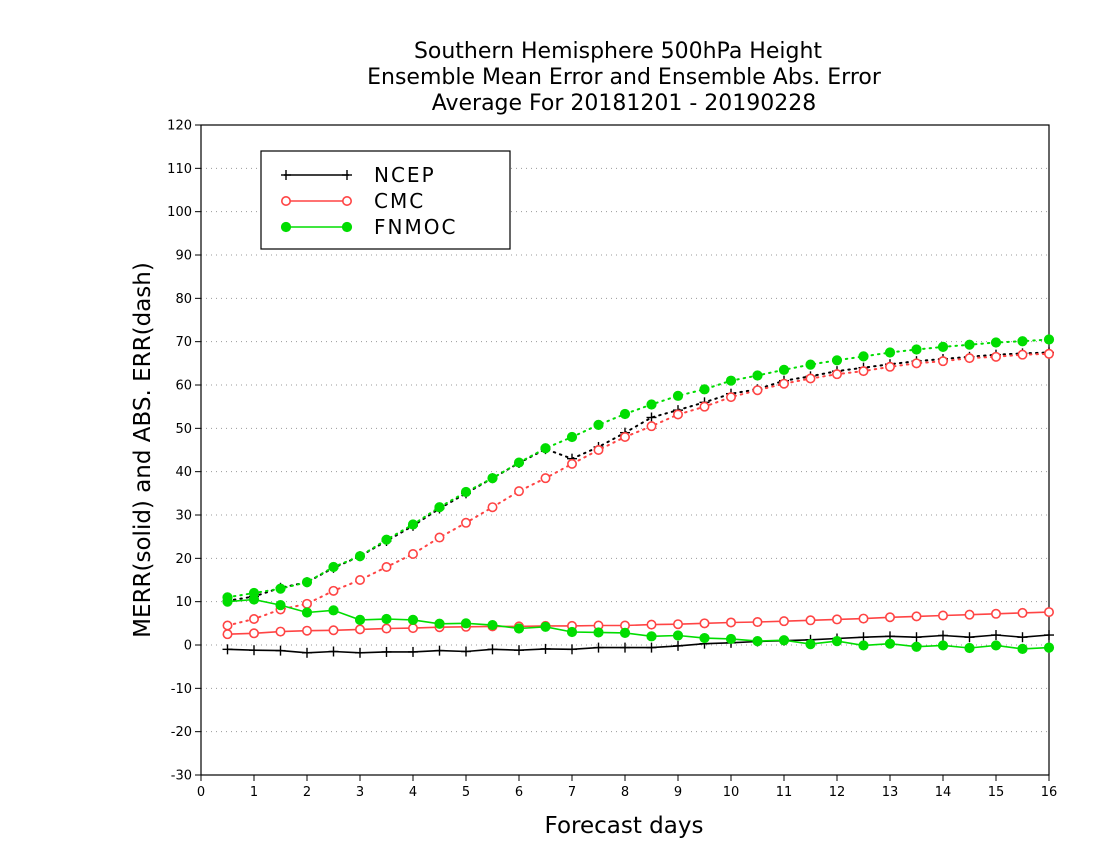  Describe the element at coordinates (625, 792) in the screenshot. I see `x-tick-label: 8` at that location.